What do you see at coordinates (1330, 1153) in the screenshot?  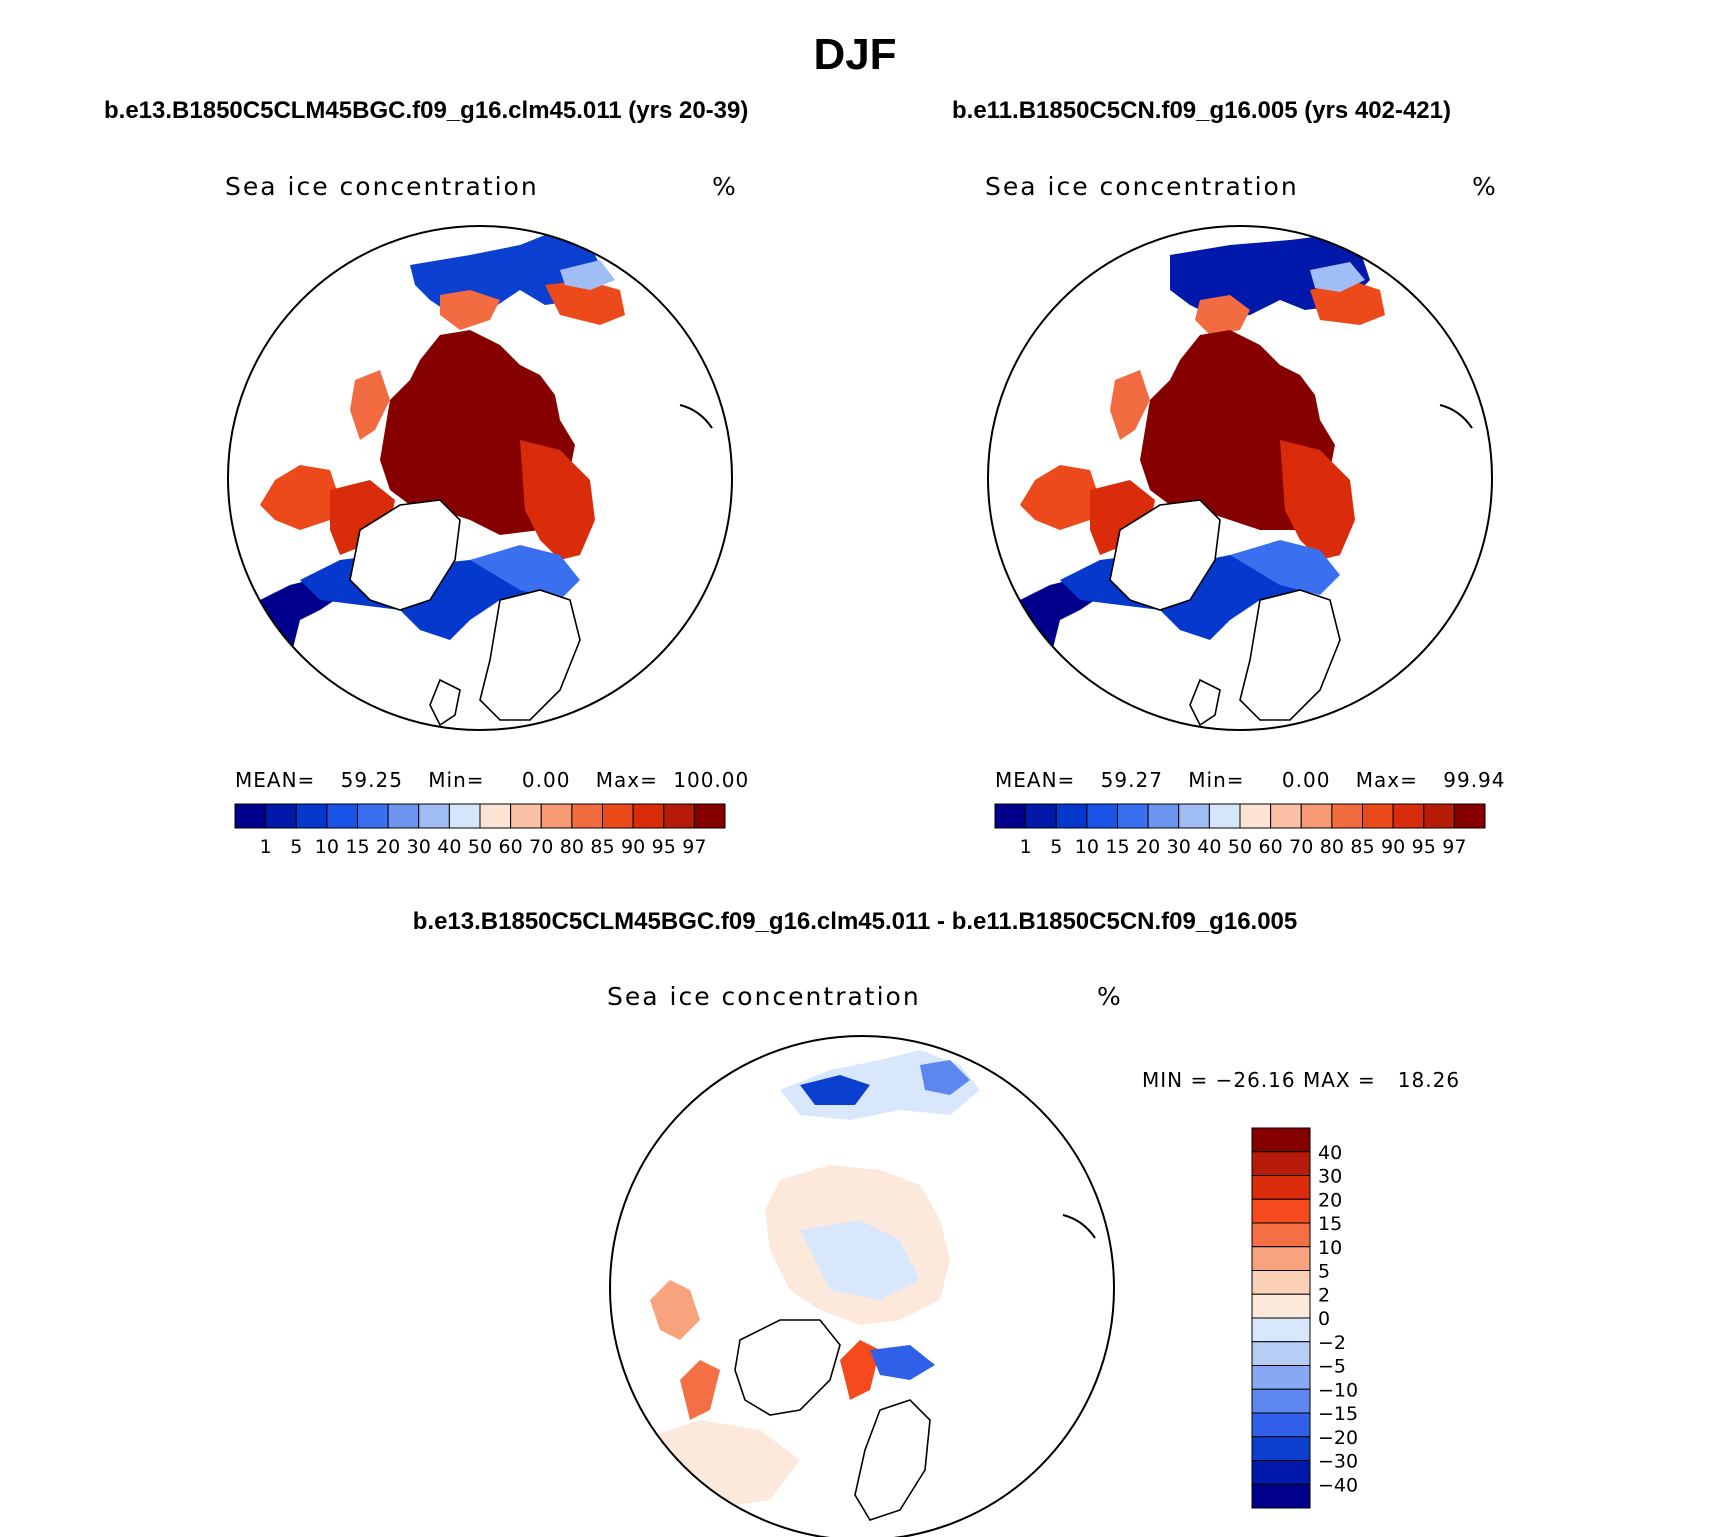 I see `diff-colorbar-label: 40` at bounding box center [1330, 1153].